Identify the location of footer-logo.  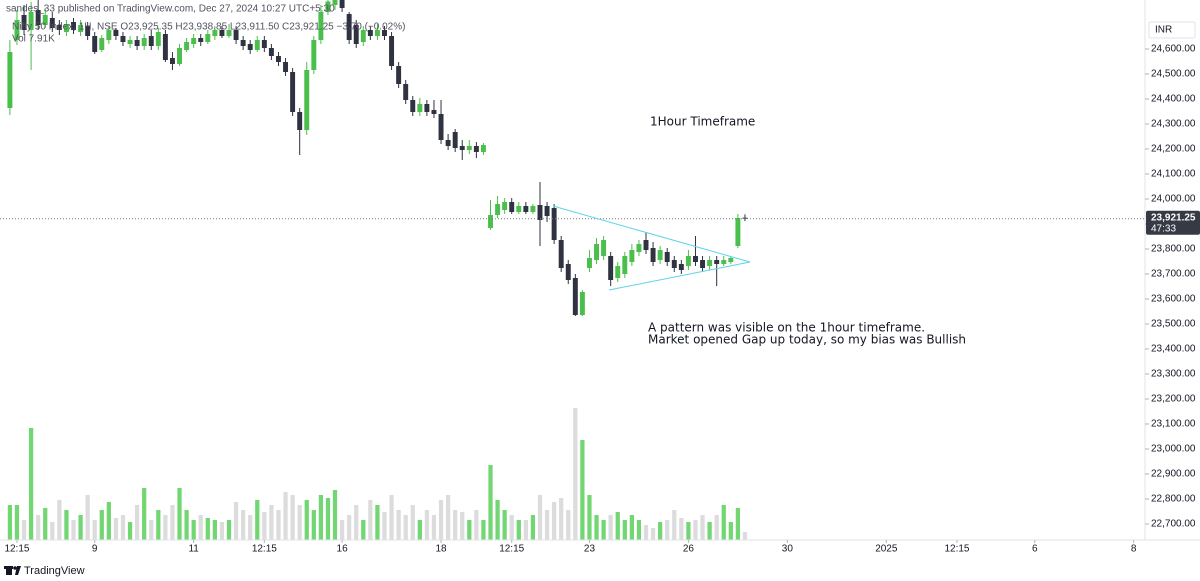
(12, 570).